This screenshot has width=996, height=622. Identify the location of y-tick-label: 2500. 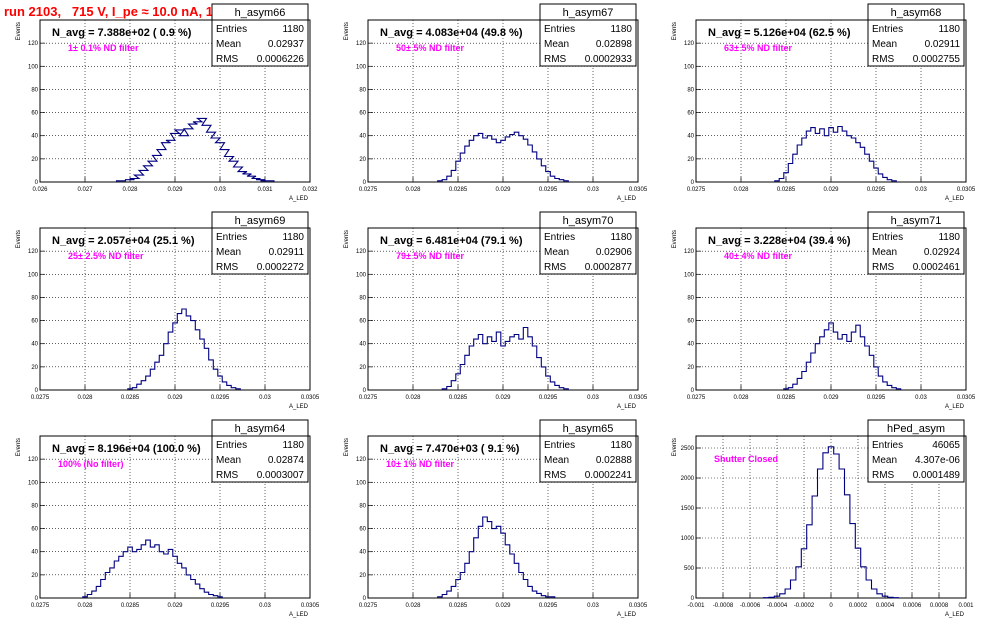
(688, 449).